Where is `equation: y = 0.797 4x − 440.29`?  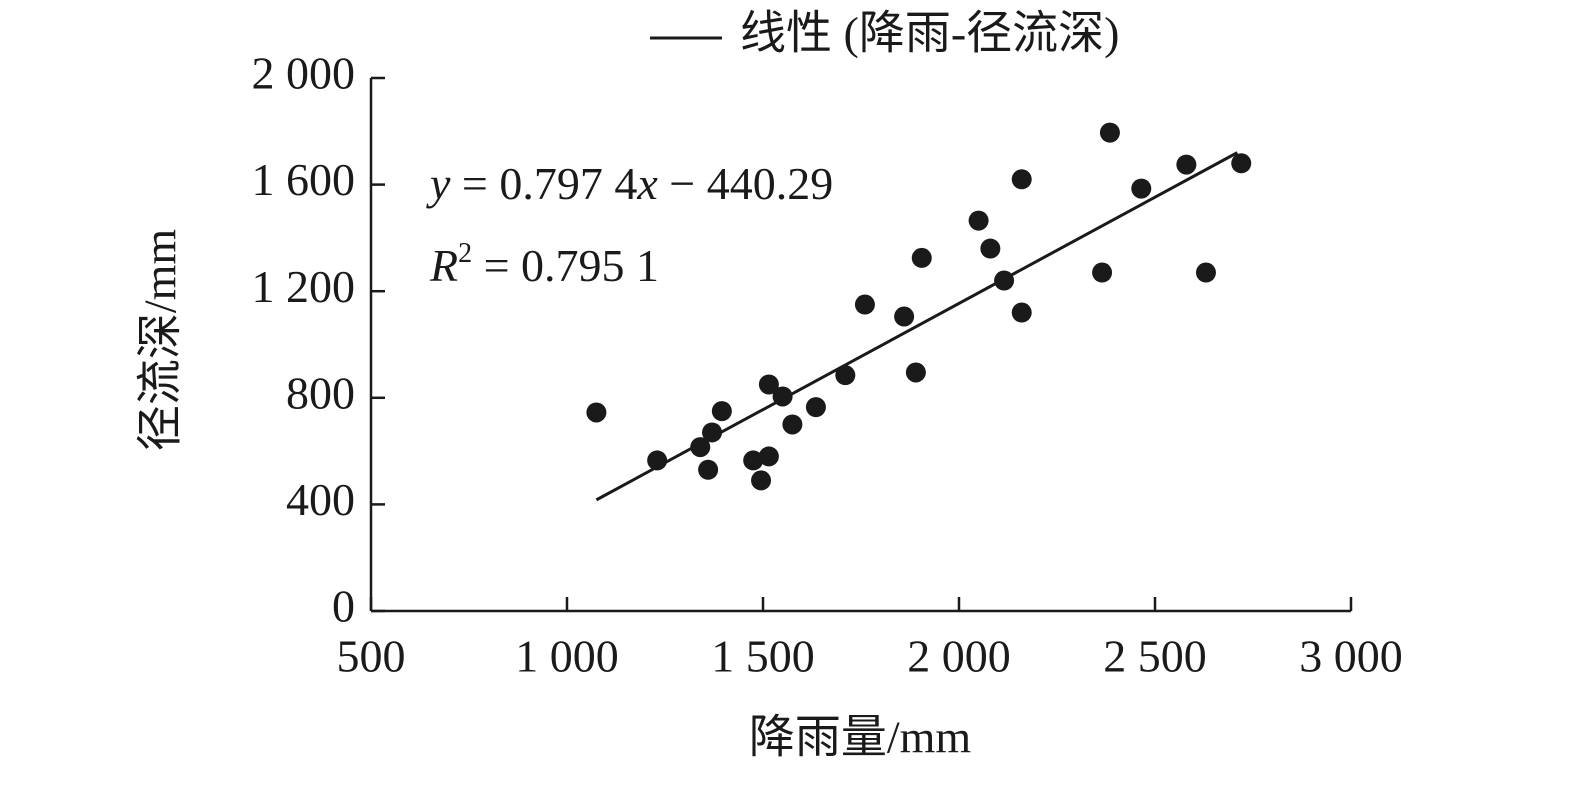 equation: y = 0.797 4x − 440.29 is located at coordinates (629, 183).